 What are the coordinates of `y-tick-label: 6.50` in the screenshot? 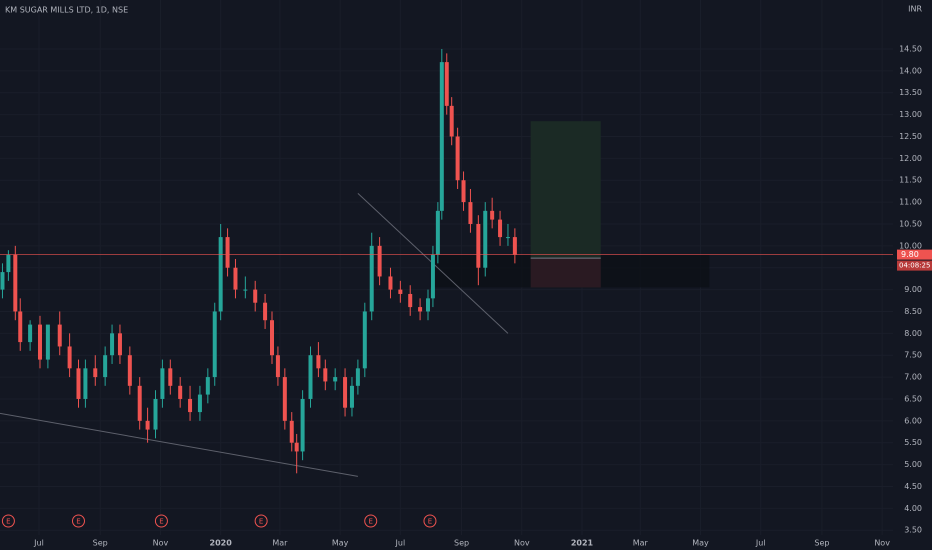 It's located at (913, 398).